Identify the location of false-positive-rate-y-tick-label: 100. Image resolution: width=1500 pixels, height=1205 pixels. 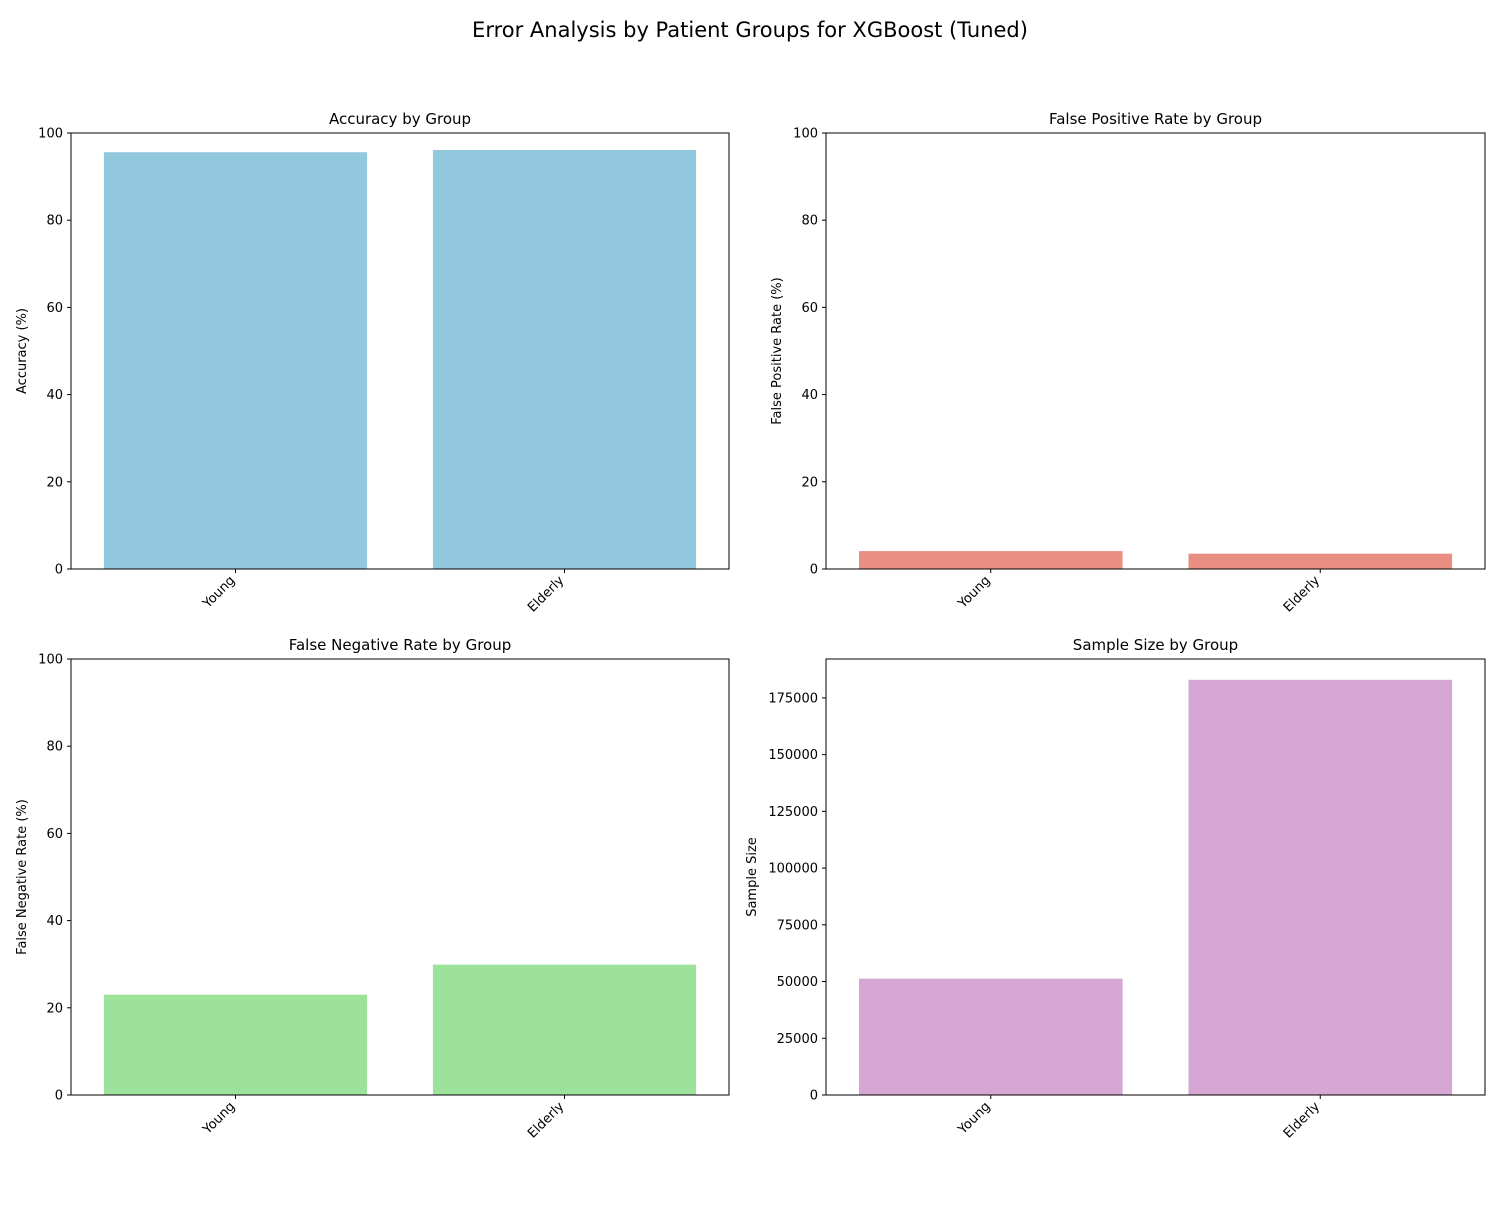
(805, 134).